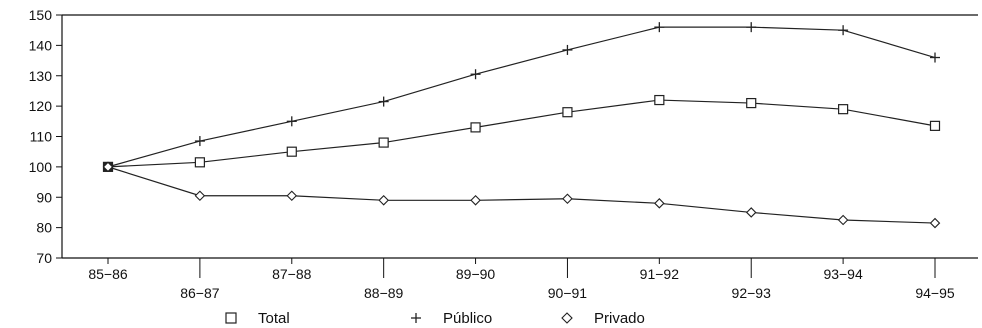 The height and width of the screenshot is (328, 982). I want to click on legend-item: Total, so click(257, 318).